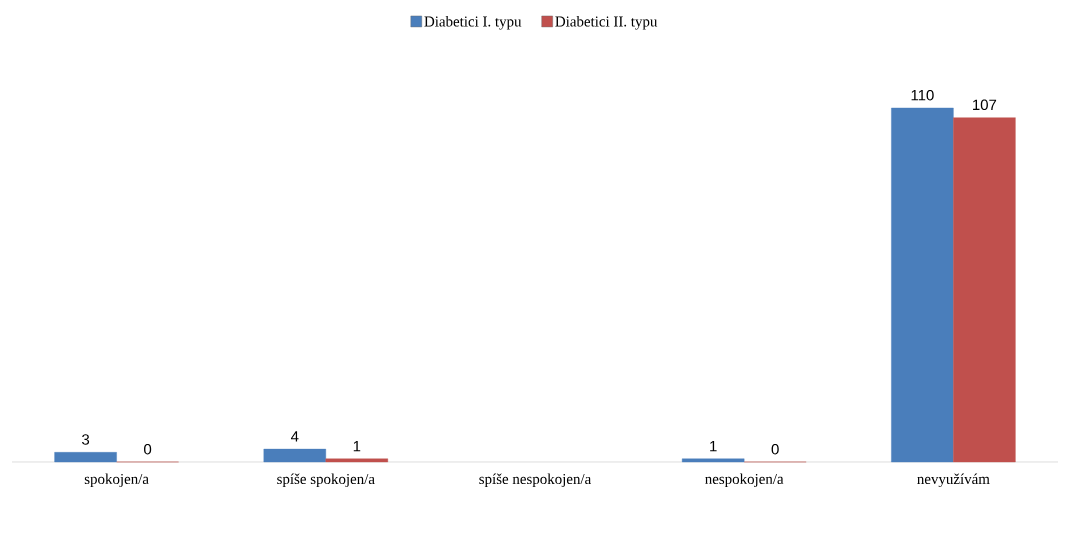 This screenshot has width=1070, height=538. I want to click on x-tick-label: nevyužívám, so click(953, 480).